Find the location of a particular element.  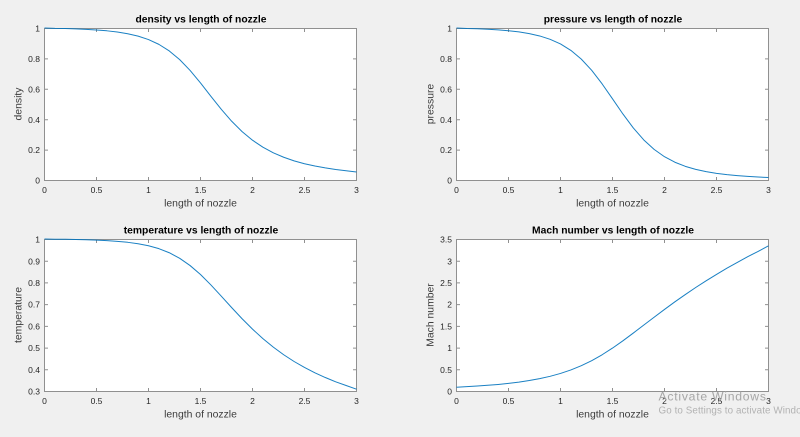

svg-text: density is located at coordinates (19, 104).